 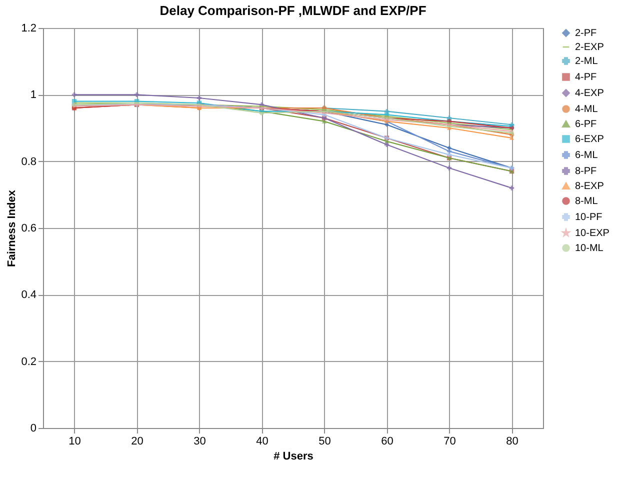 What do you see at coordinates (589, 47) in the screenshot?
I see `legend-label: 2-EXP` at bounding box center [589, 47].